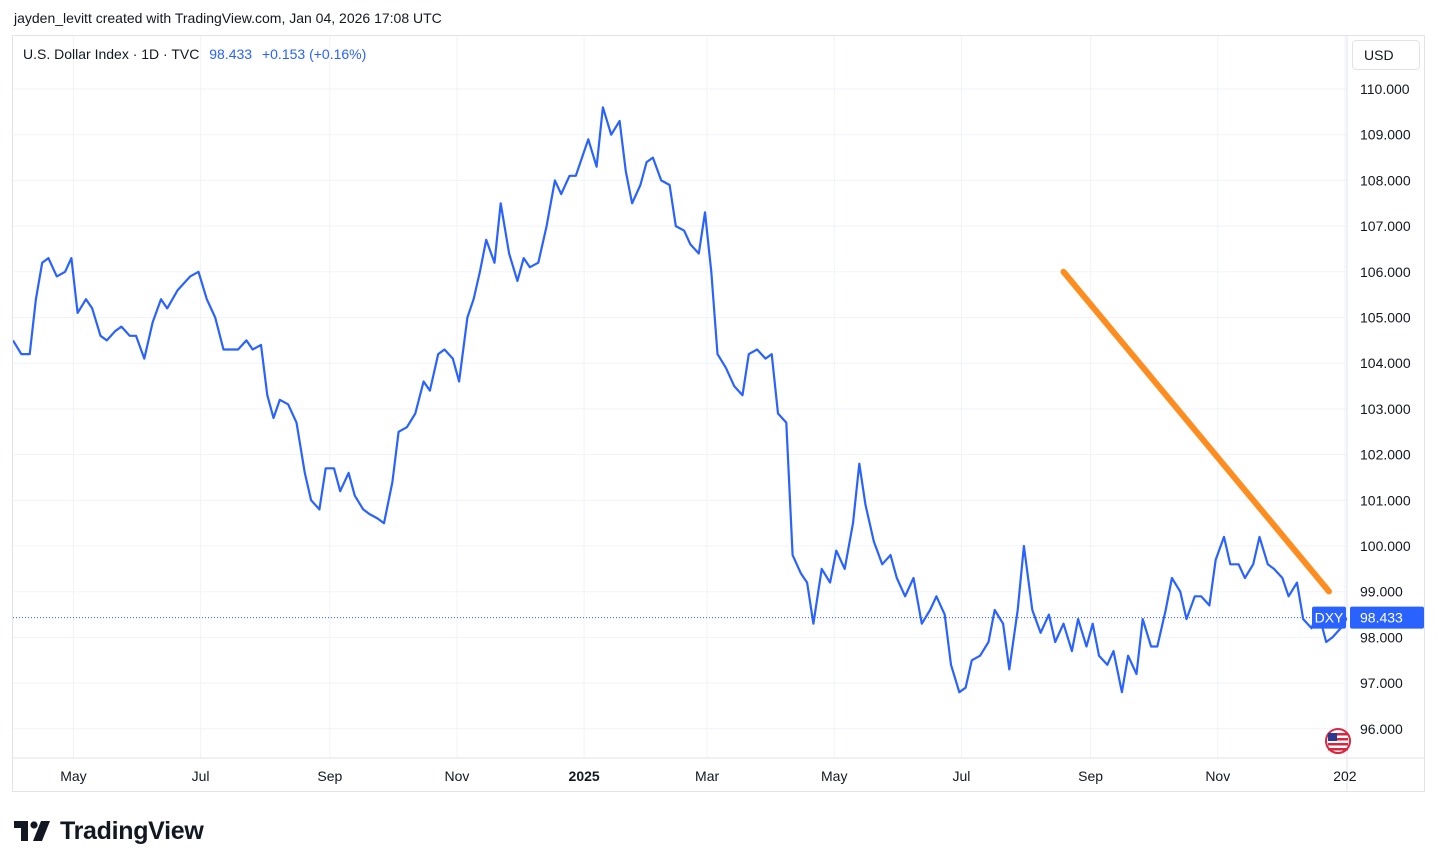 The height and width of the screenshot is (868, 1438). Describe the element at coordinates (1381, 729) in the screenshot. I see `y-tick-label: 96.000` at that location.